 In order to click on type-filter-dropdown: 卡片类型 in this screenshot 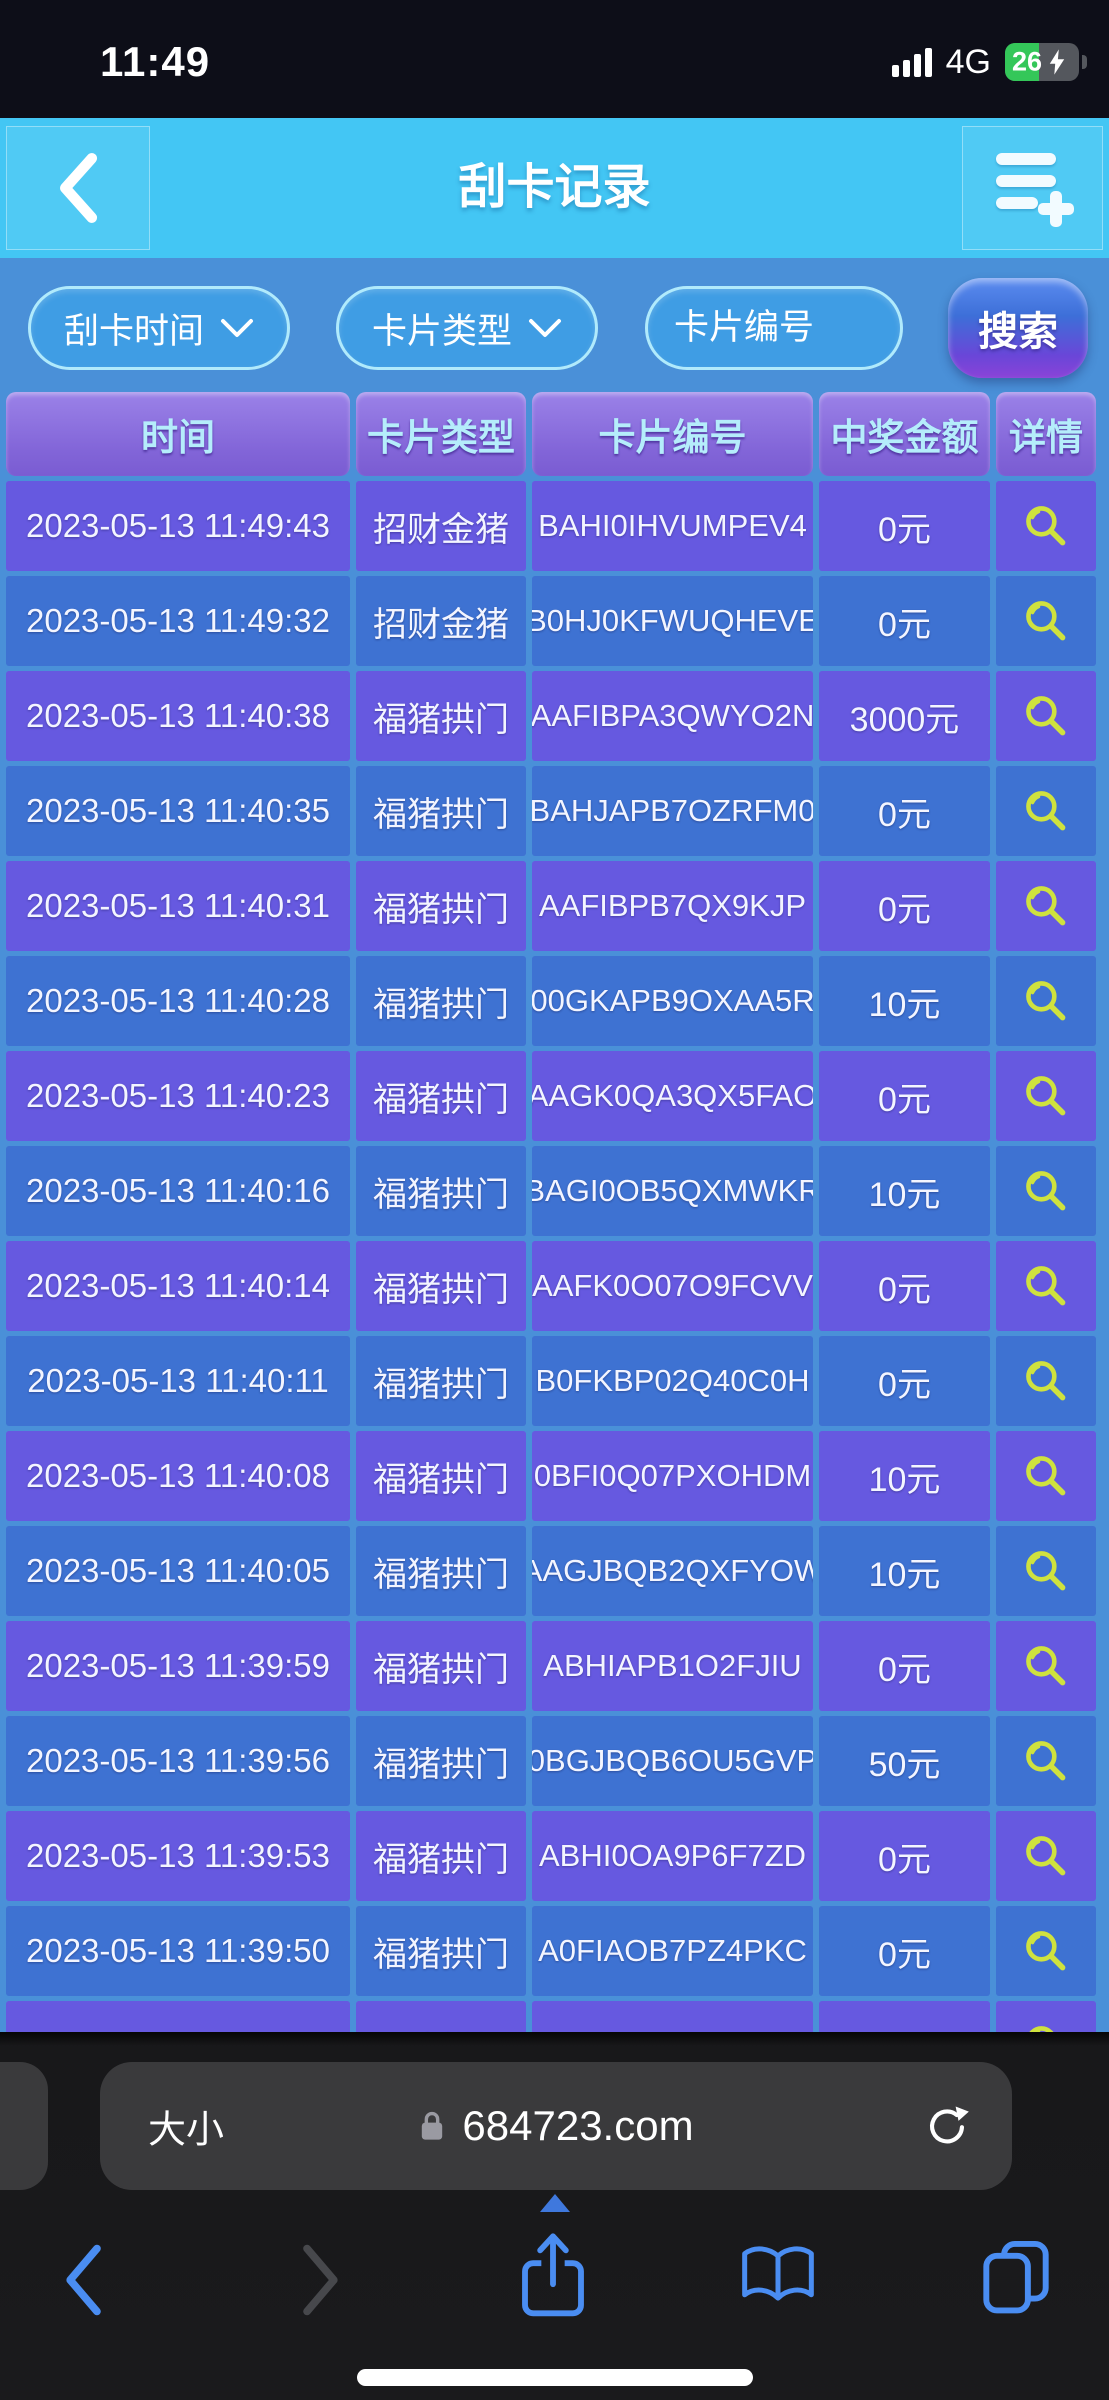, I will do `click(467, 328)`.